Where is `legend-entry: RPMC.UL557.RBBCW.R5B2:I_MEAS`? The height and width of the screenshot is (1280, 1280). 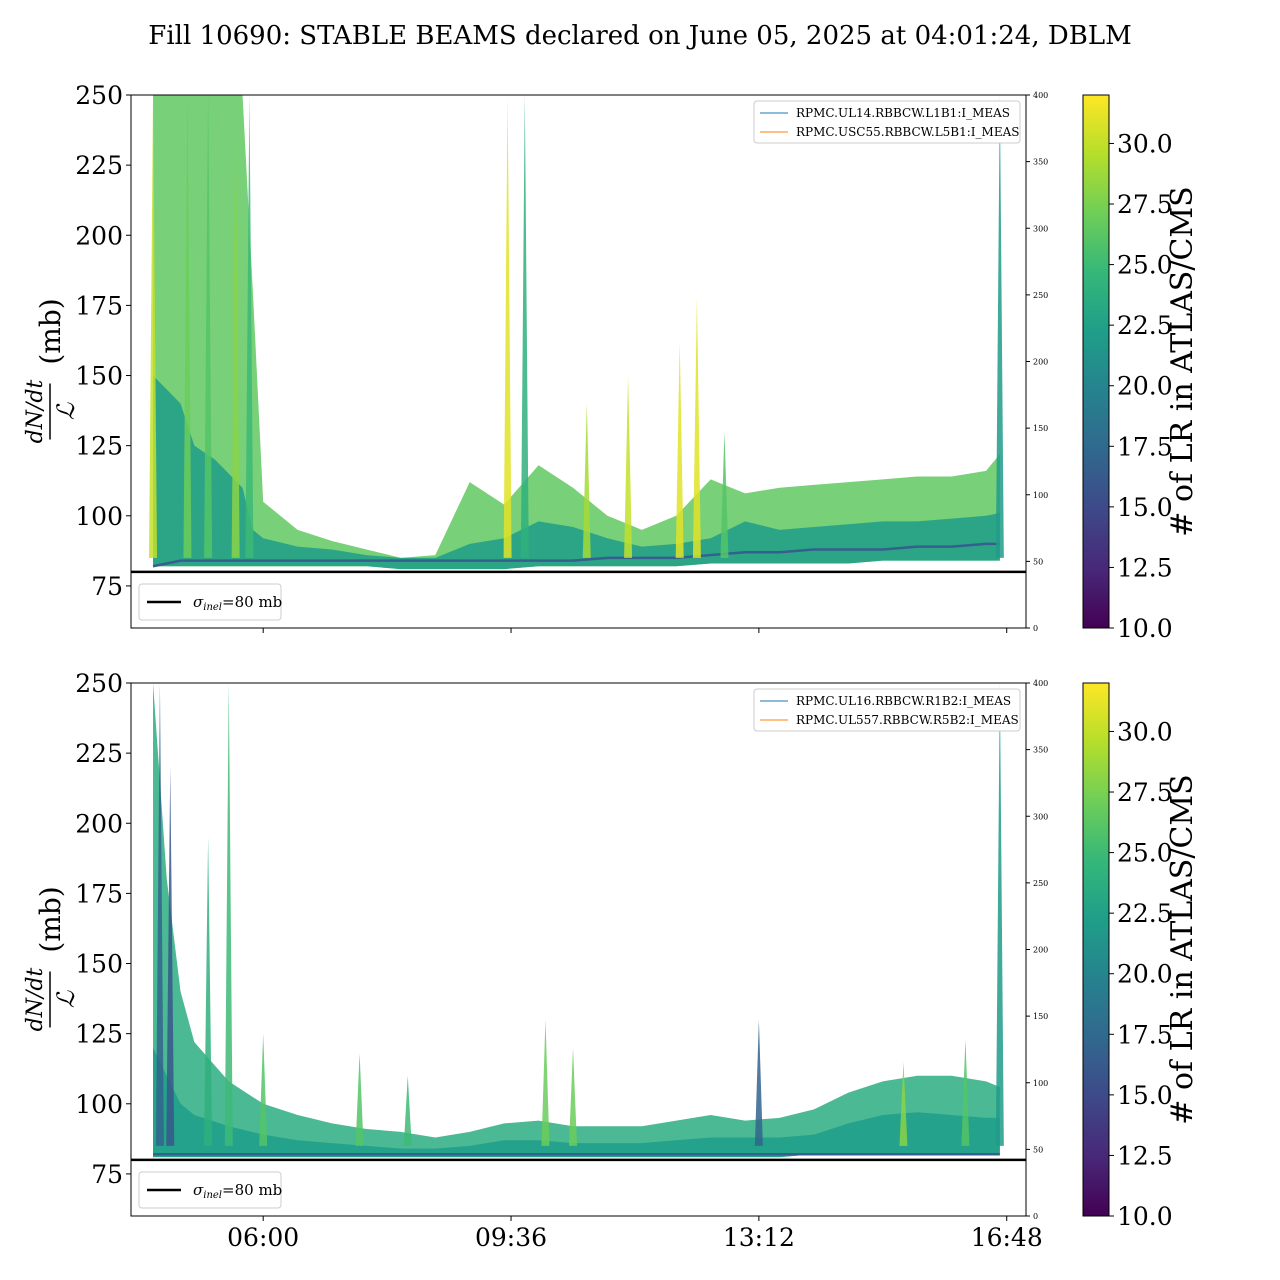
legend-entry: RPMC.UL557.RBBCW.R5B2:I_MEAS is located at coordinates (907, 720).